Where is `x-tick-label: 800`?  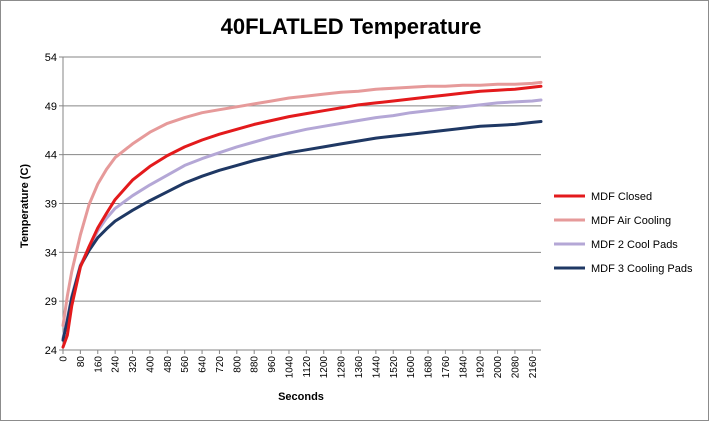 x-tick-label: 800 is located at coordinates (237, 364).